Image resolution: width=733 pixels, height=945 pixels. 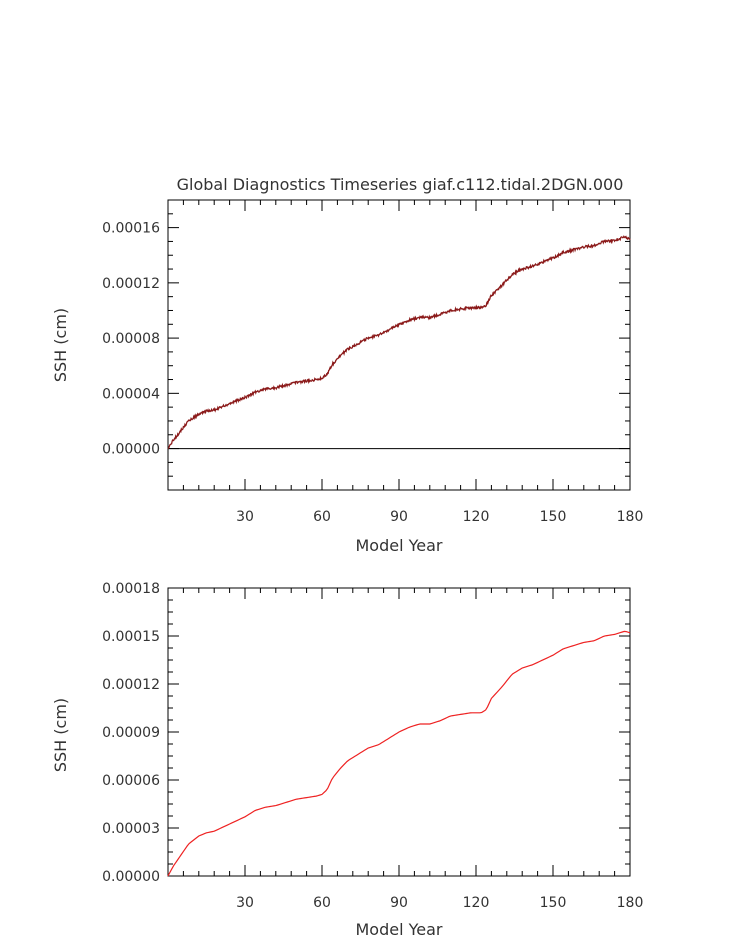 I want to click on series-line-ssh-monthly, so click(x=399, y=342).